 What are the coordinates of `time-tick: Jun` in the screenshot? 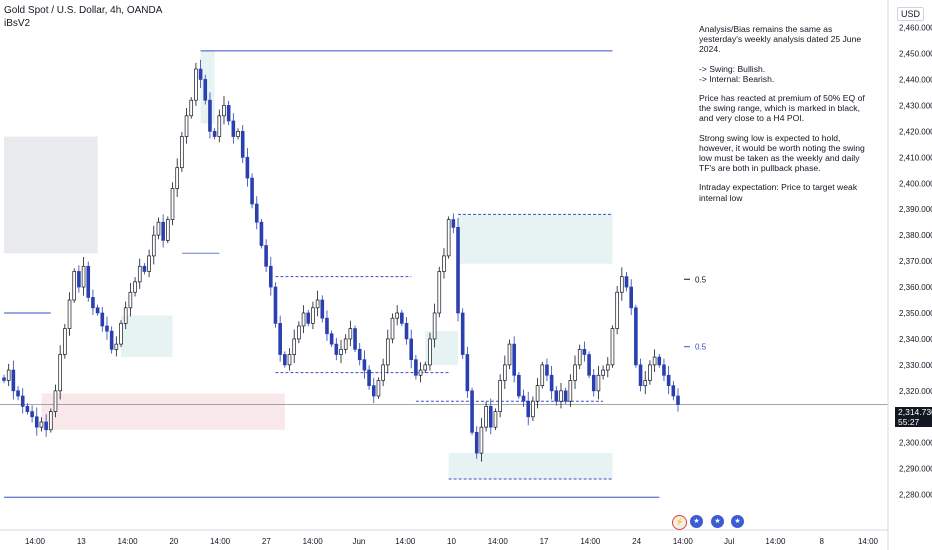 It's located at (358, 541).